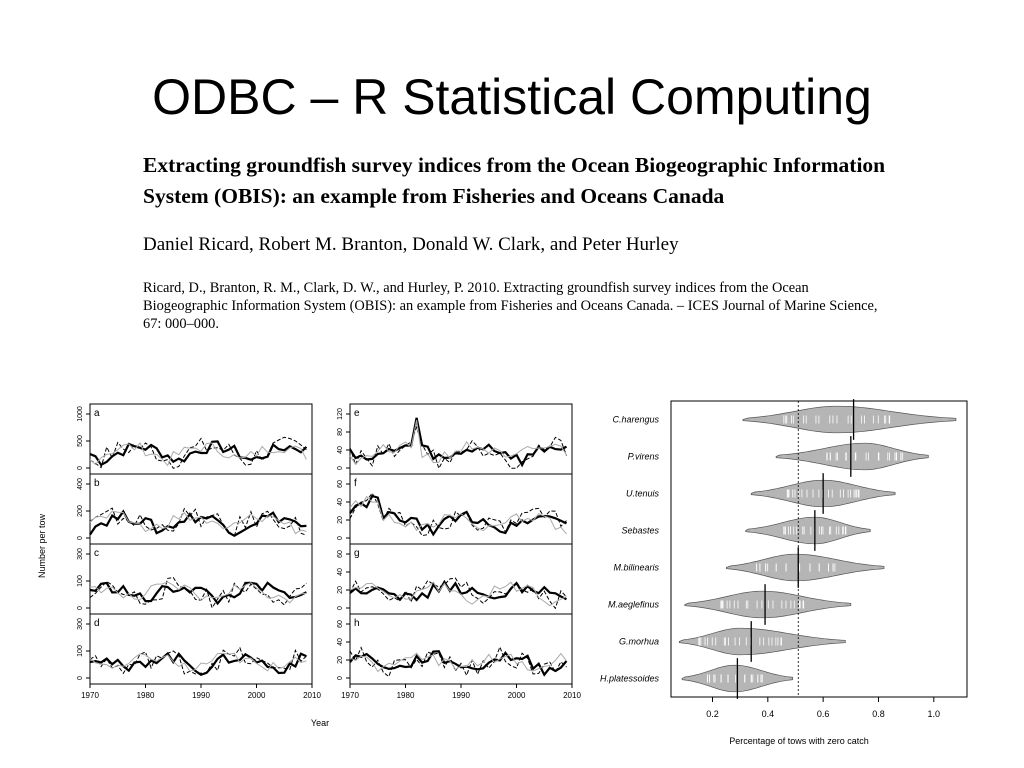 This screenshot has width=1024, height=768. I want to click on x-tick-label: 0.6, so click(823, 714).